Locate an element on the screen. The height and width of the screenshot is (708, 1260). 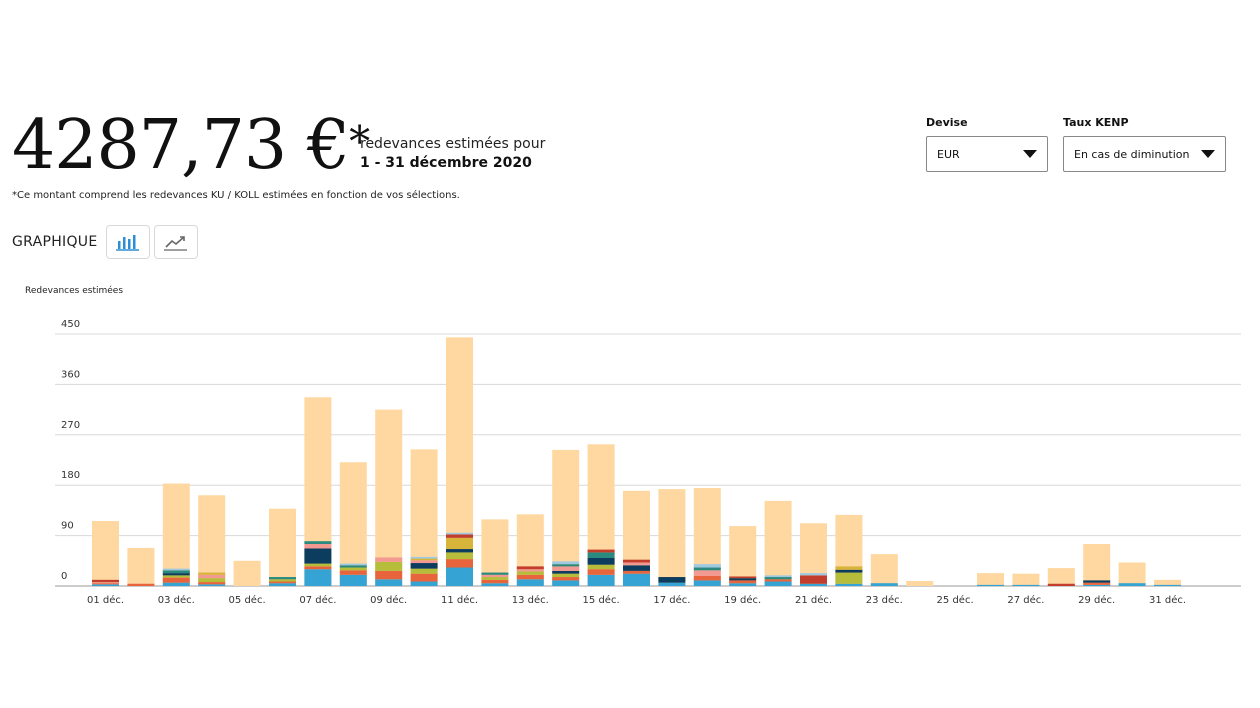
x-tick-label: 29 déc. is located at coordinates (1096, 600).